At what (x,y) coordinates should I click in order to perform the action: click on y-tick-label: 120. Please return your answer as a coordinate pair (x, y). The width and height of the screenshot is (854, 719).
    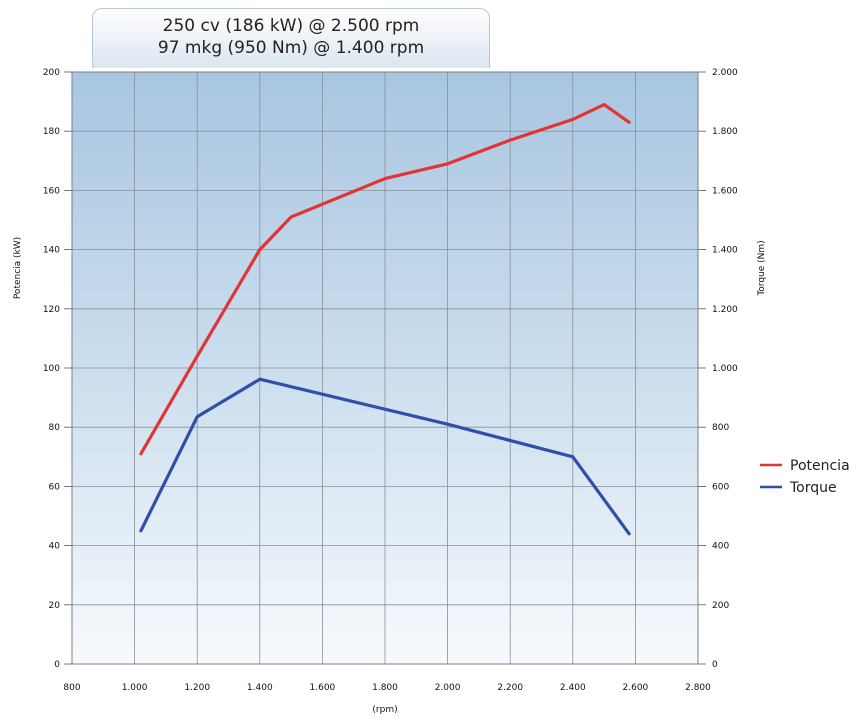
    Looking at the image, I should click on (51, 310).